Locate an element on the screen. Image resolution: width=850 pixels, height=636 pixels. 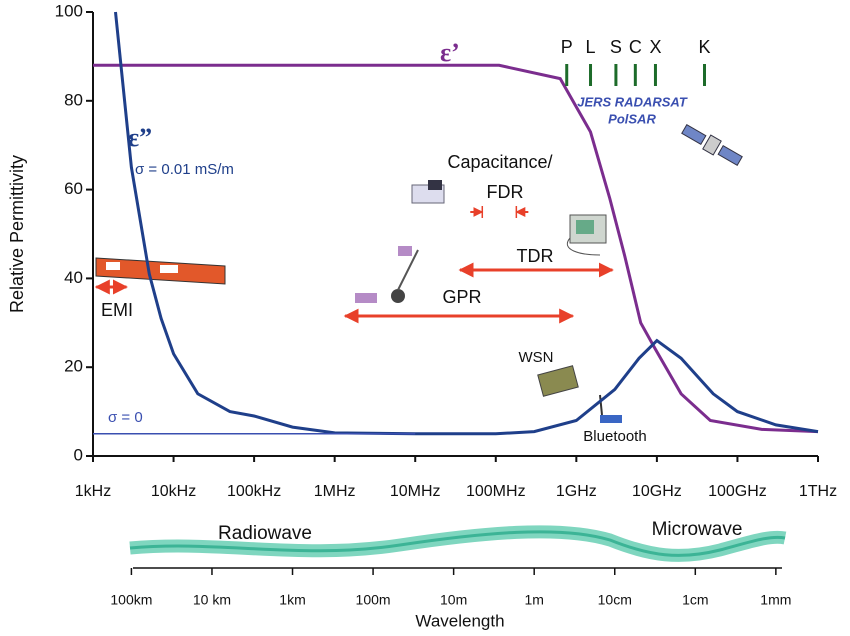
bluetooth-icon is located at coordinates (610, 408).